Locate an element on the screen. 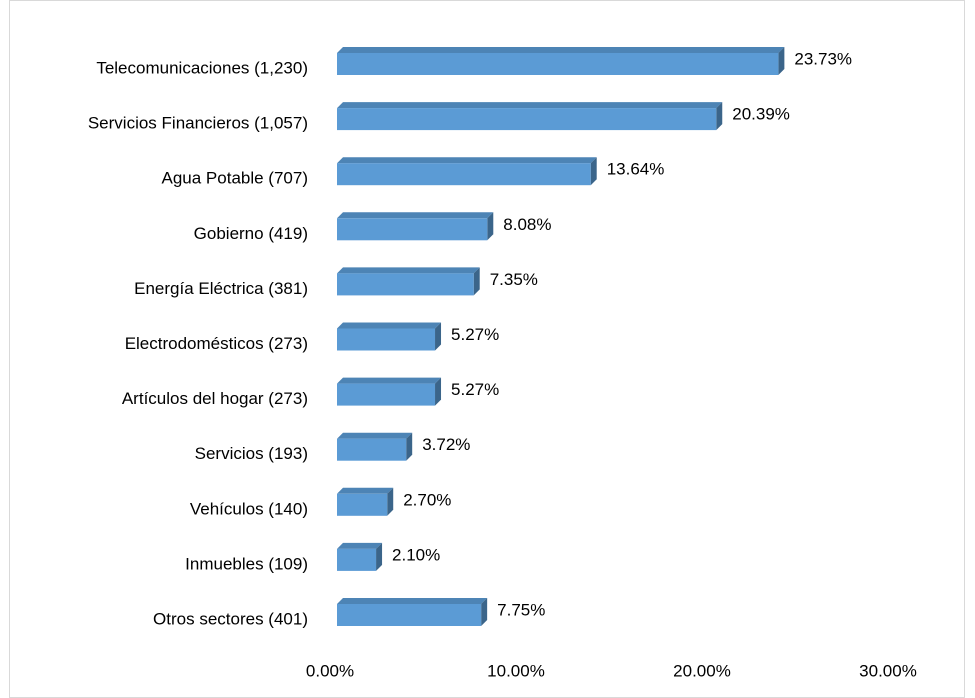 The image size is (975, 698). y-tick-label: Inmuebles (109) is located at coordinates (246, 563).